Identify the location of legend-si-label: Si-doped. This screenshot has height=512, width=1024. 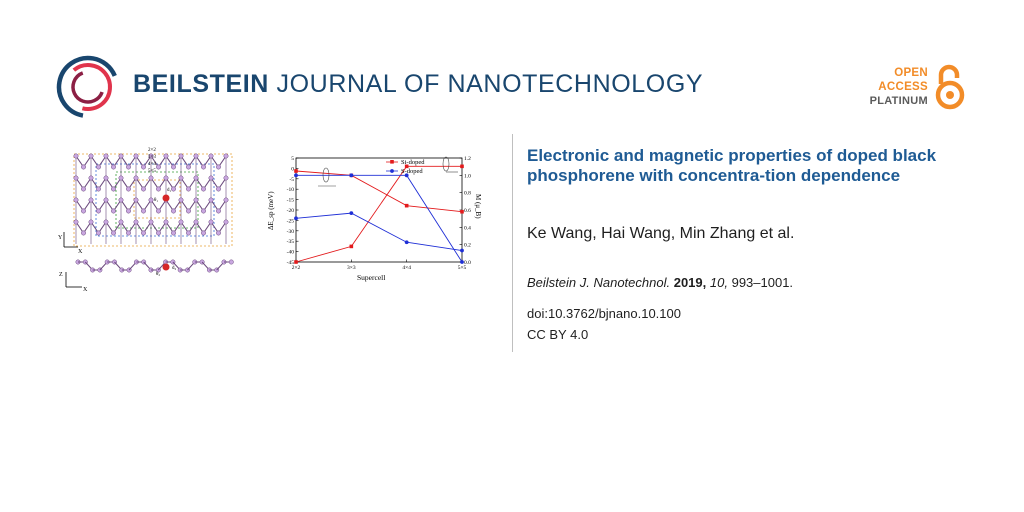
(413, 162).